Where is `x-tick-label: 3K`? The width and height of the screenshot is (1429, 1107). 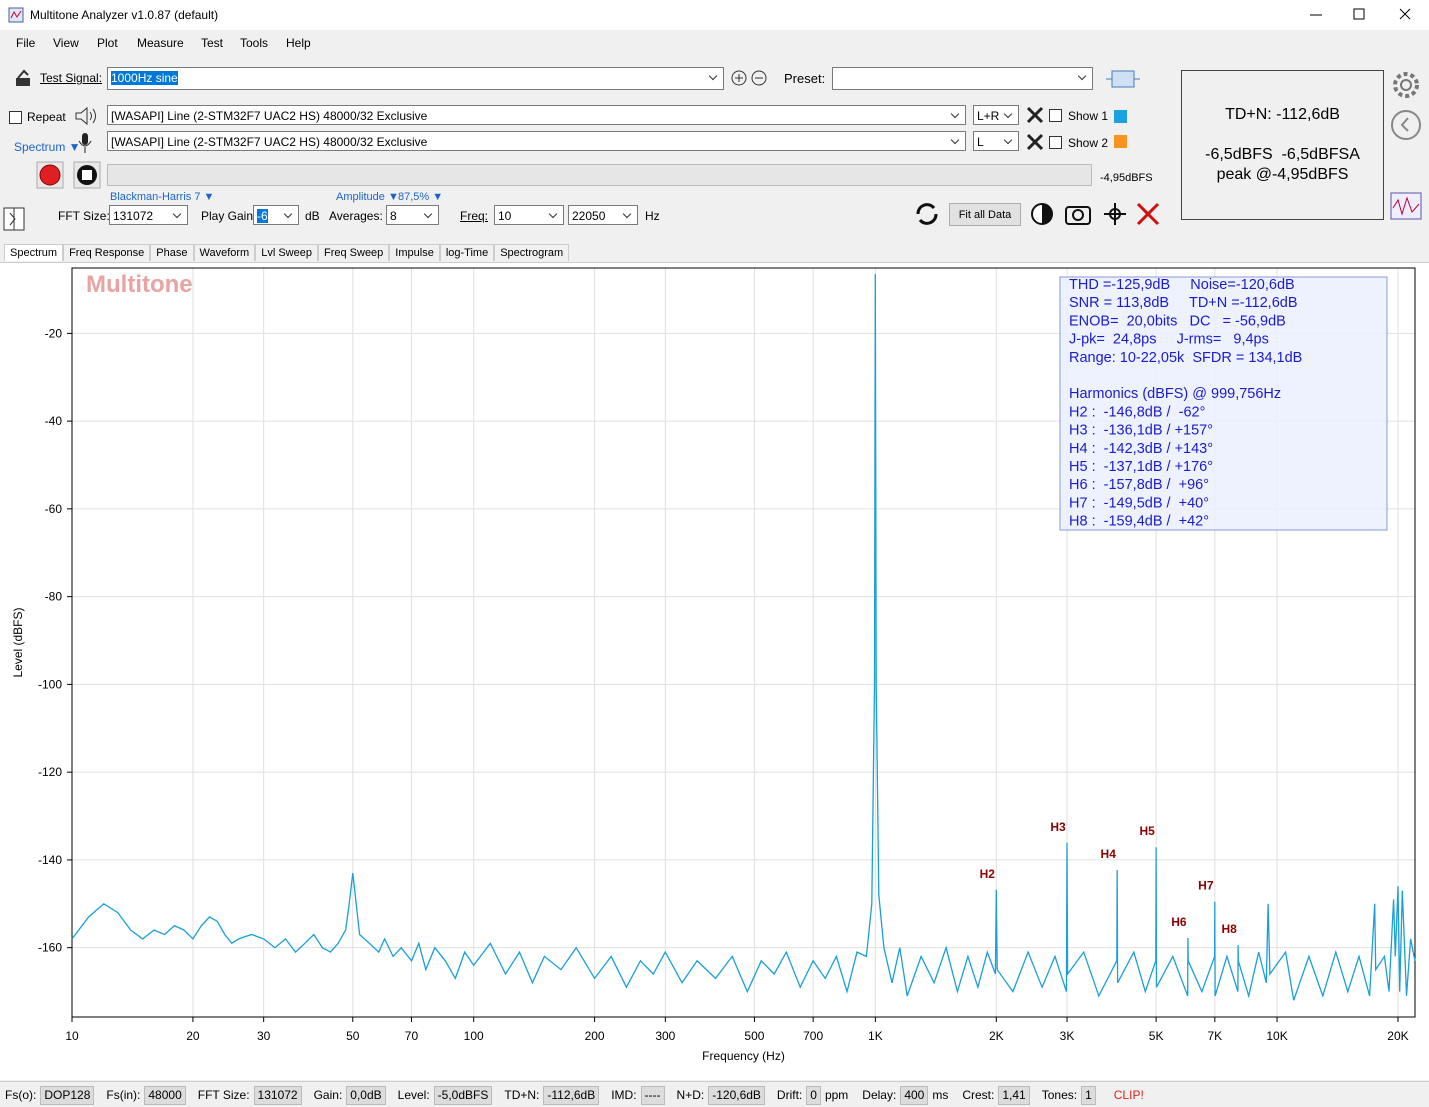 x-tick-label: 3K is located at coordinates (1067, 1036).